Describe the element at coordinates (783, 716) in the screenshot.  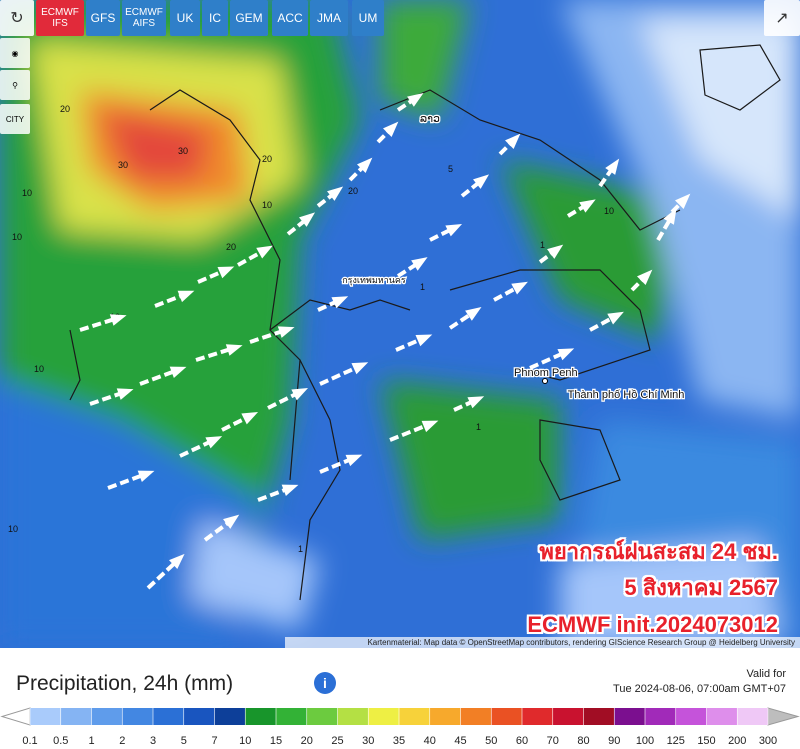
I see `legend-end` at that location.